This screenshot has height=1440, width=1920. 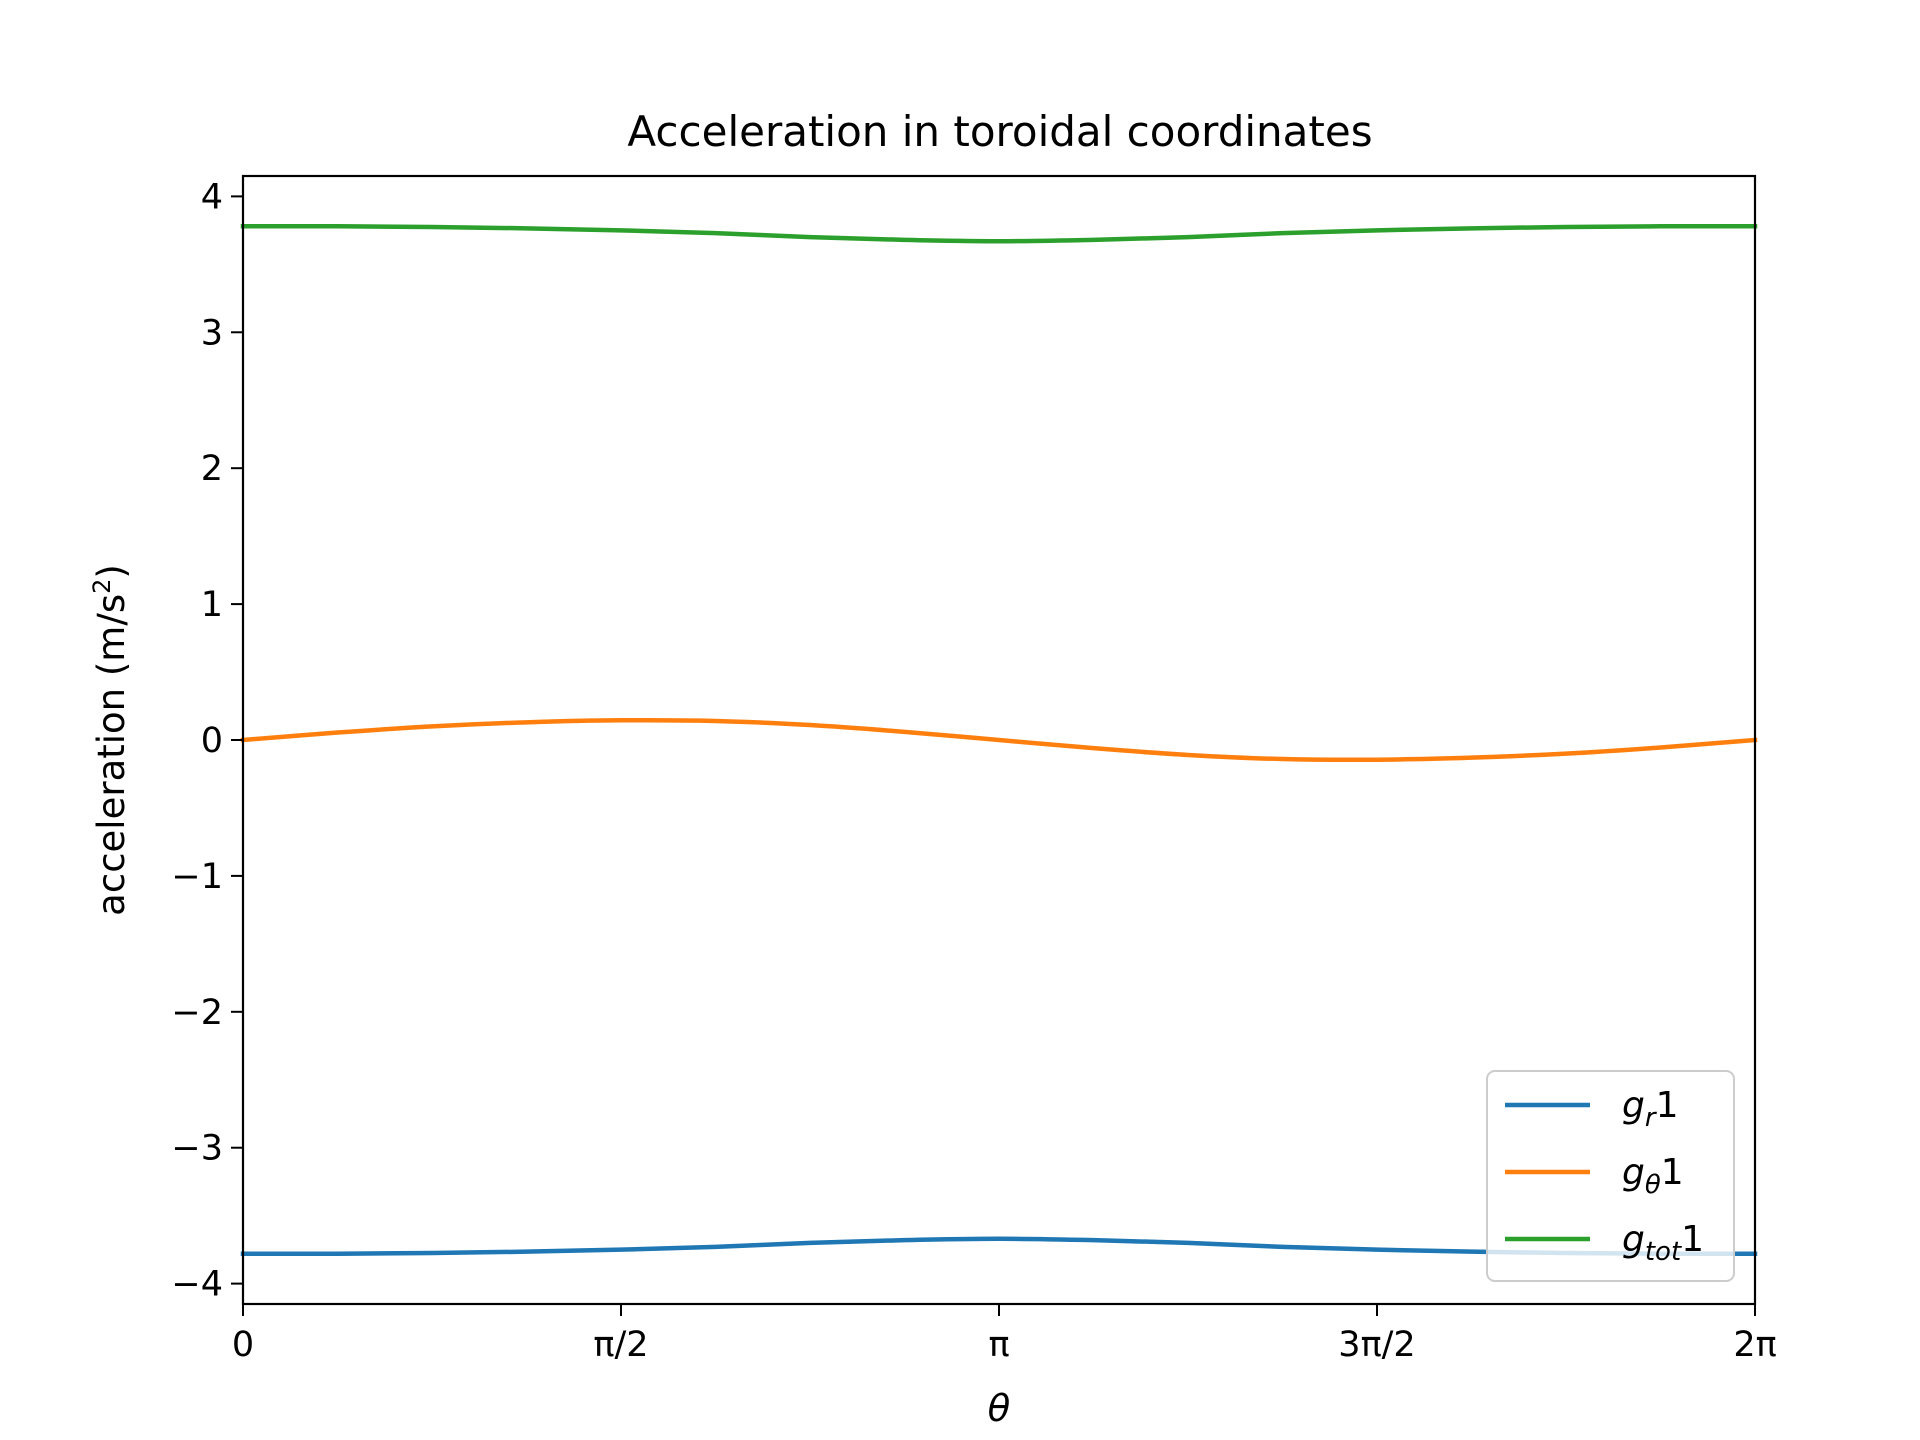 What do you see at coordinates (197, 877) in the screenshot?
I see `y-tick-label: −1` at bounding box center [197, 877].